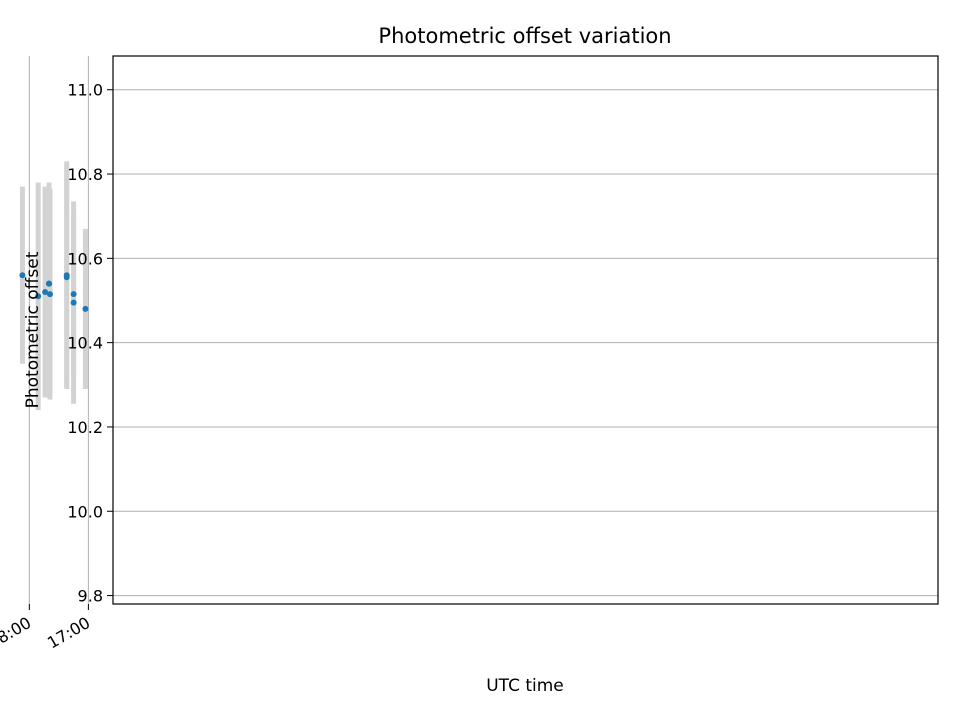 The height and width of the screenshot is (720, 960). What do you see at coordinates (85, 343) in the screenshot?
I see `y-tick-label: 10.4` at bounding box center [85, 343].